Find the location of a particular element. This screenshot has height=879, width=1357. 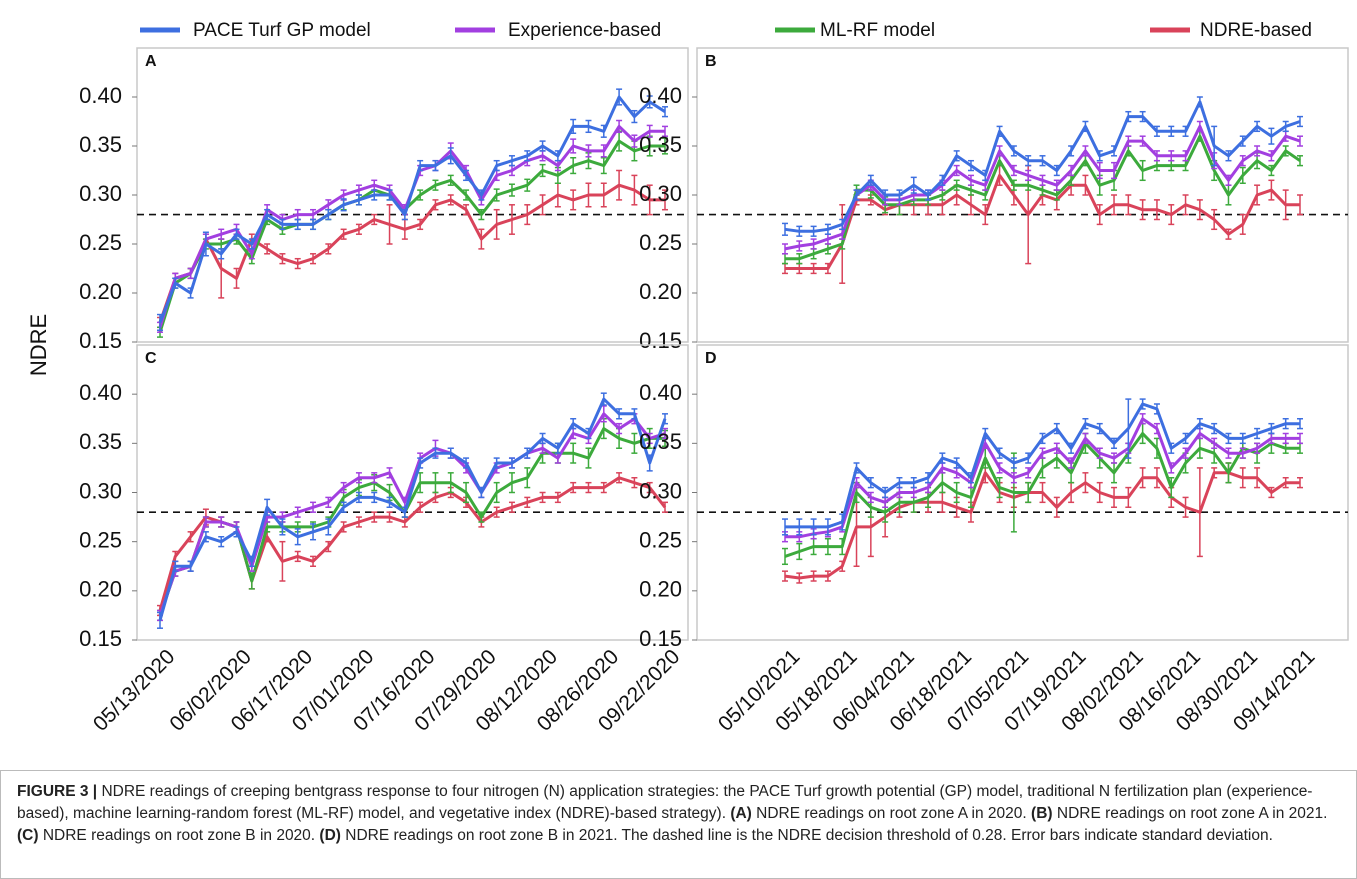

panel-label: C is located at coordinates (151, 358).